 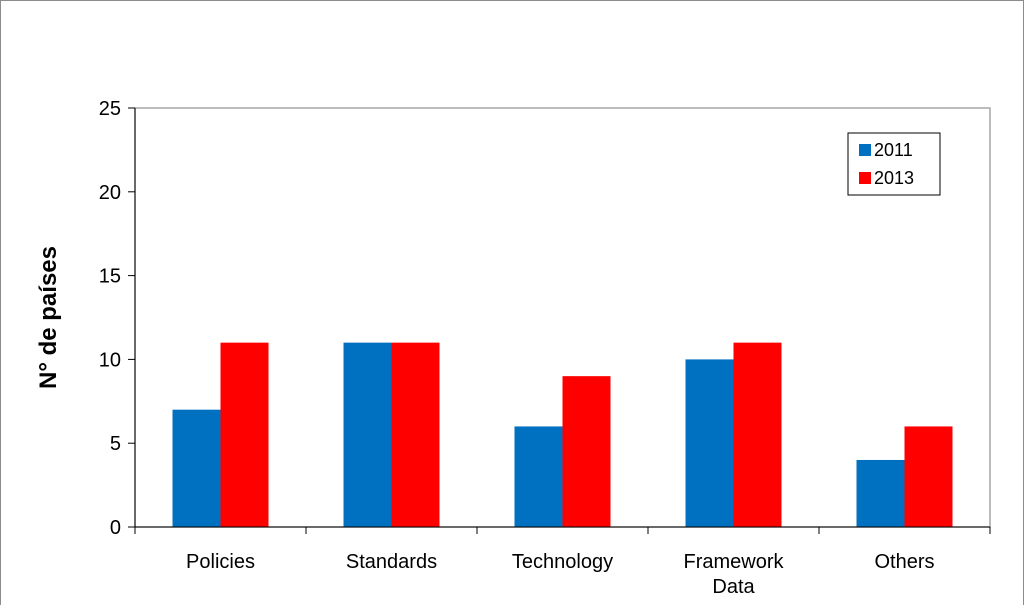 I want to click on legend-swatch-2013, so click(x=865, y=178).